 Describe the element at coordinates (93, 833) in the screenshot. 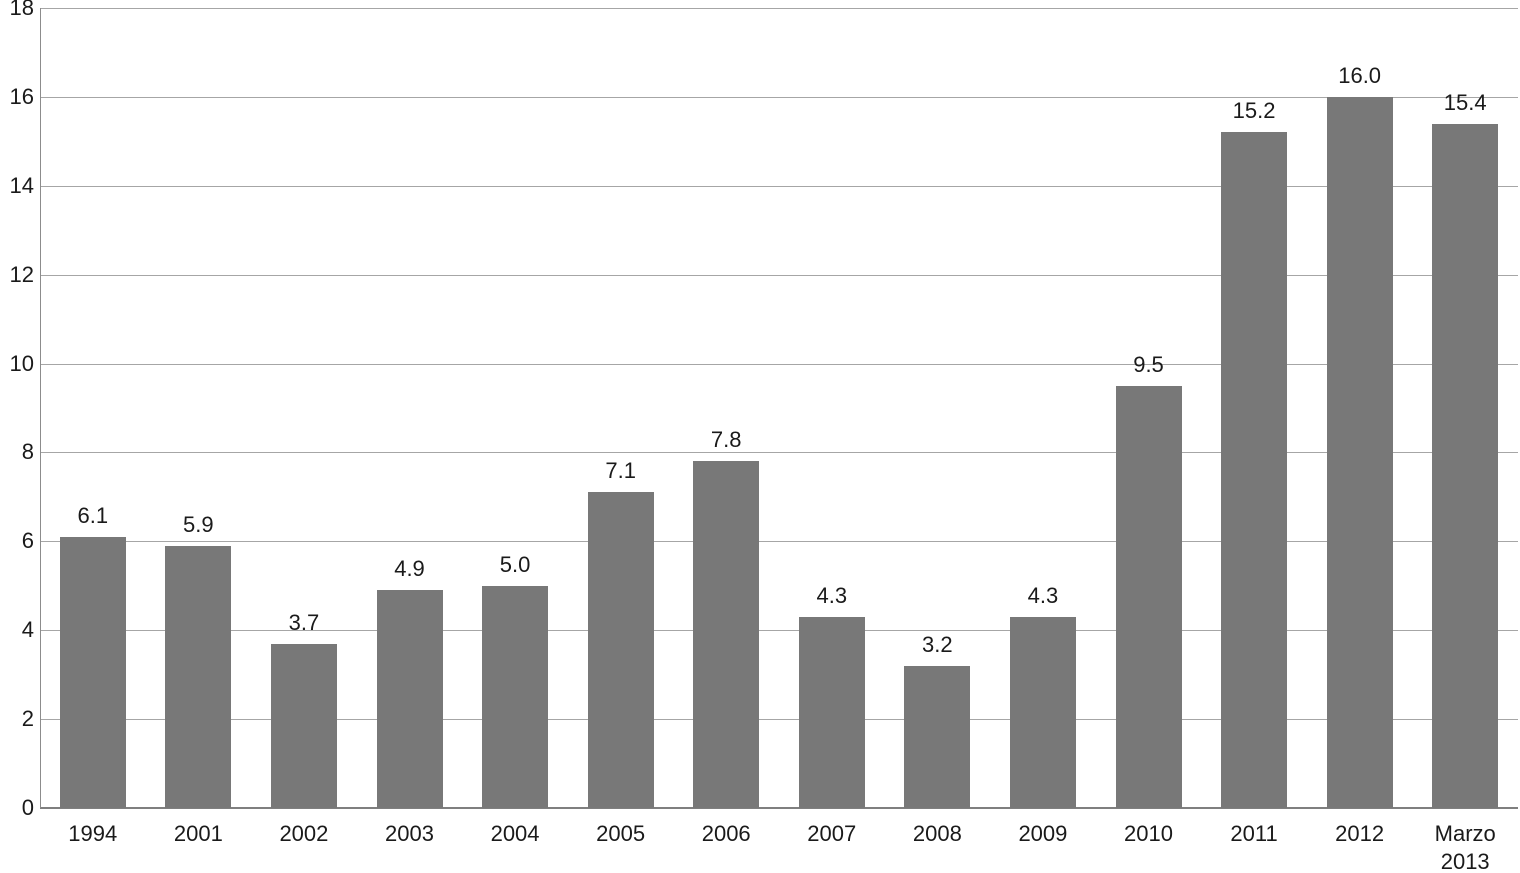

I see `x-axis-tick-label: 1994` at that location.